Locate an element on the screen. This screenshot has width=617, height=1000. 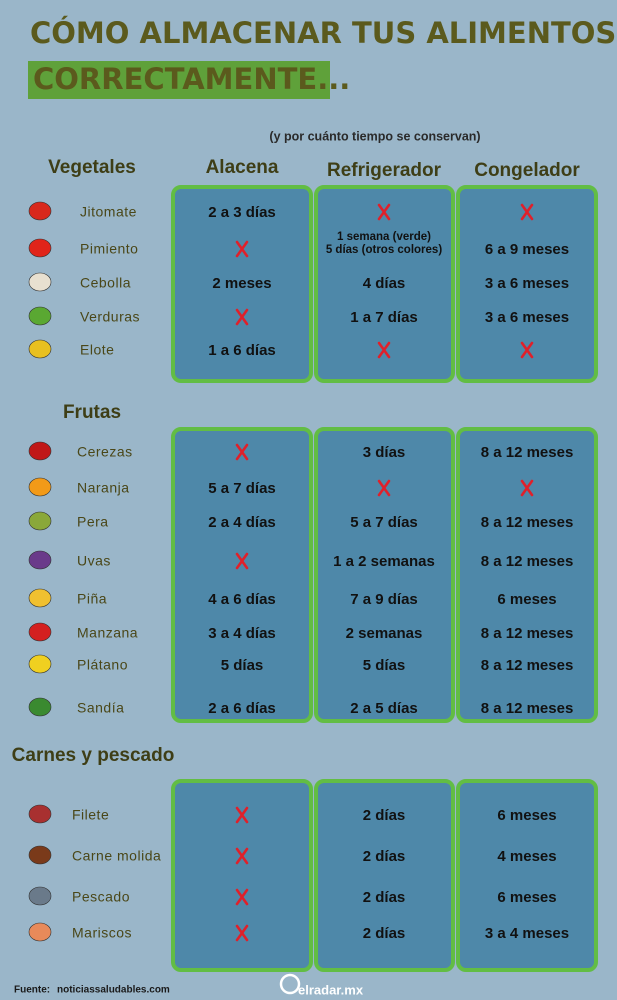
item-name: Carne molida is located at coordinates (116, 856).